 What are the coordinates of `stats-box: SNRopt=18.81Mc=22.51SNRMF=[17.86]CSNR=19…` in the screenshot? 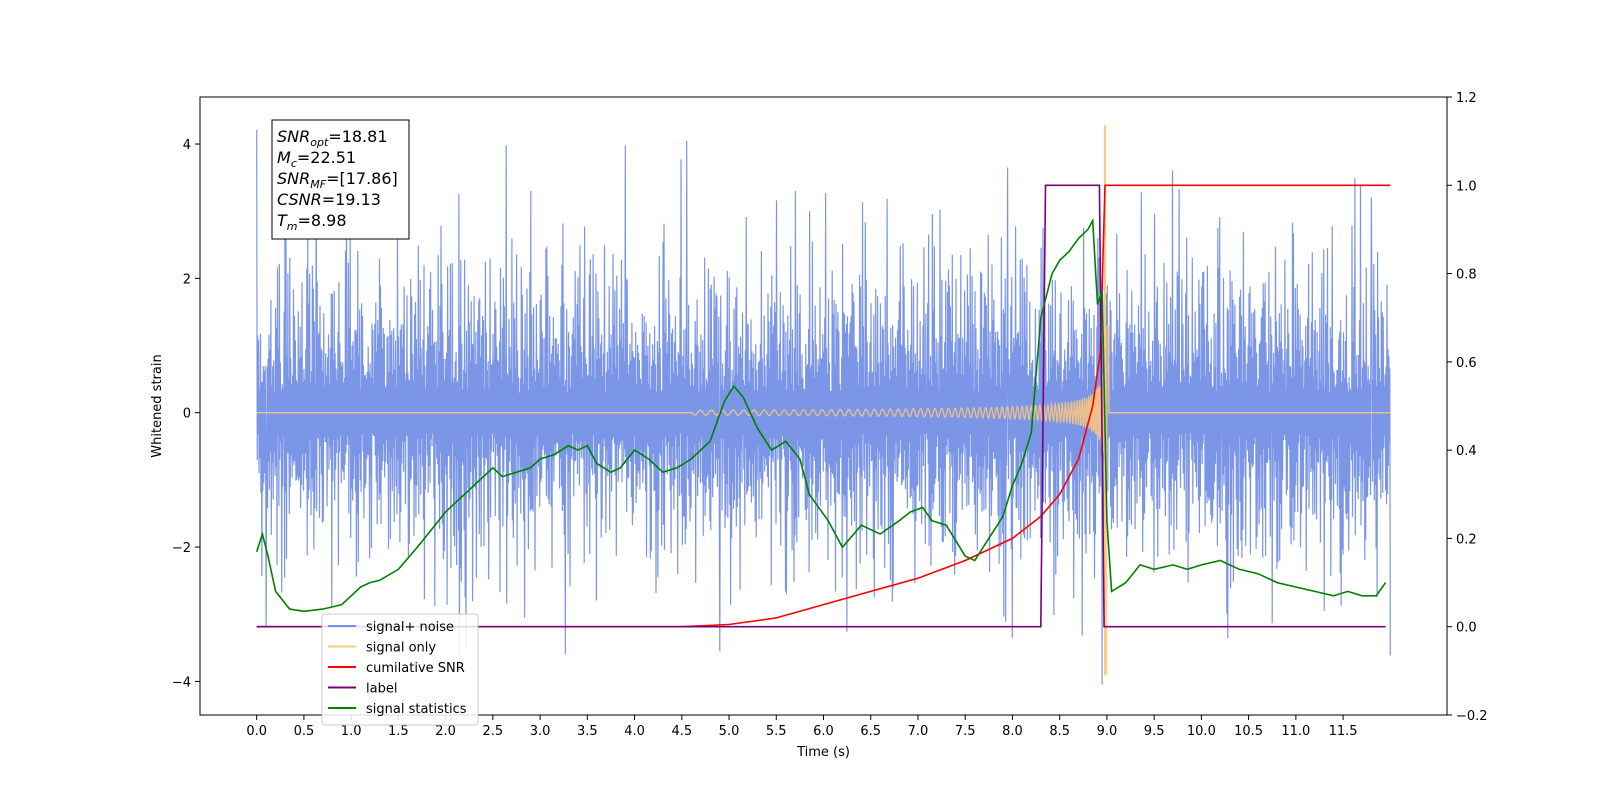 It's located at (340, 179).